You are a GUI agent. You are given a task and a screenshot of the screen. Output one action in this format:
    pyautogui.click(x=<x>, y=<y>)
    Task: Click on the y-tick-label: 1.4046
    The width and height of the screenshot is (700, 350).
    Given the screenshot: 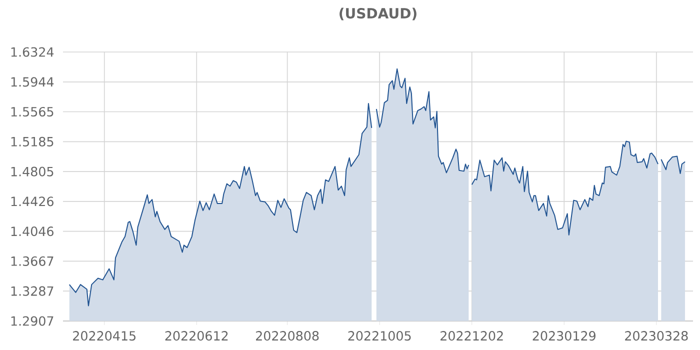 What is the action you would take?
    pyautogui.click(x=32, y=231)
    